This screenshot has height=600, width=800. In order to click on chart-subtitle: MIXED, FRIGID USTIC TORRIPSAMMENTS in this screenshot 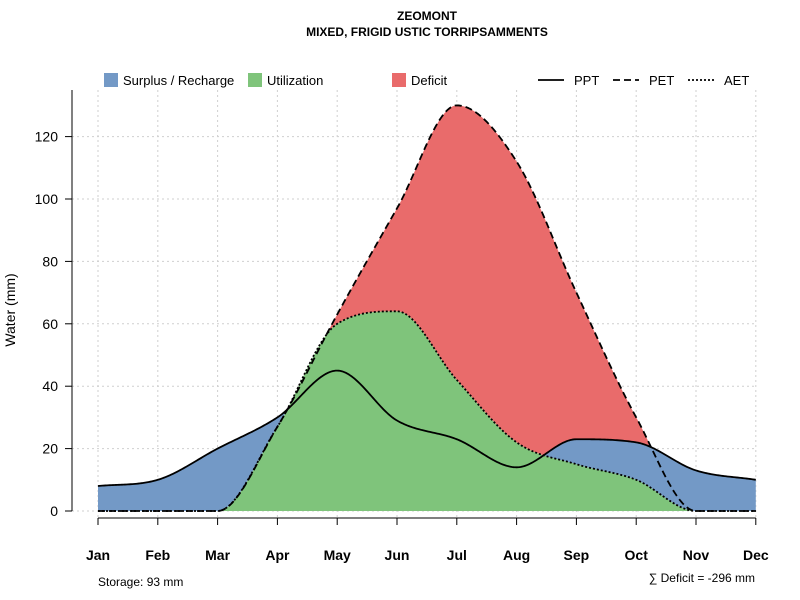, I will do `click(427, 32)`.